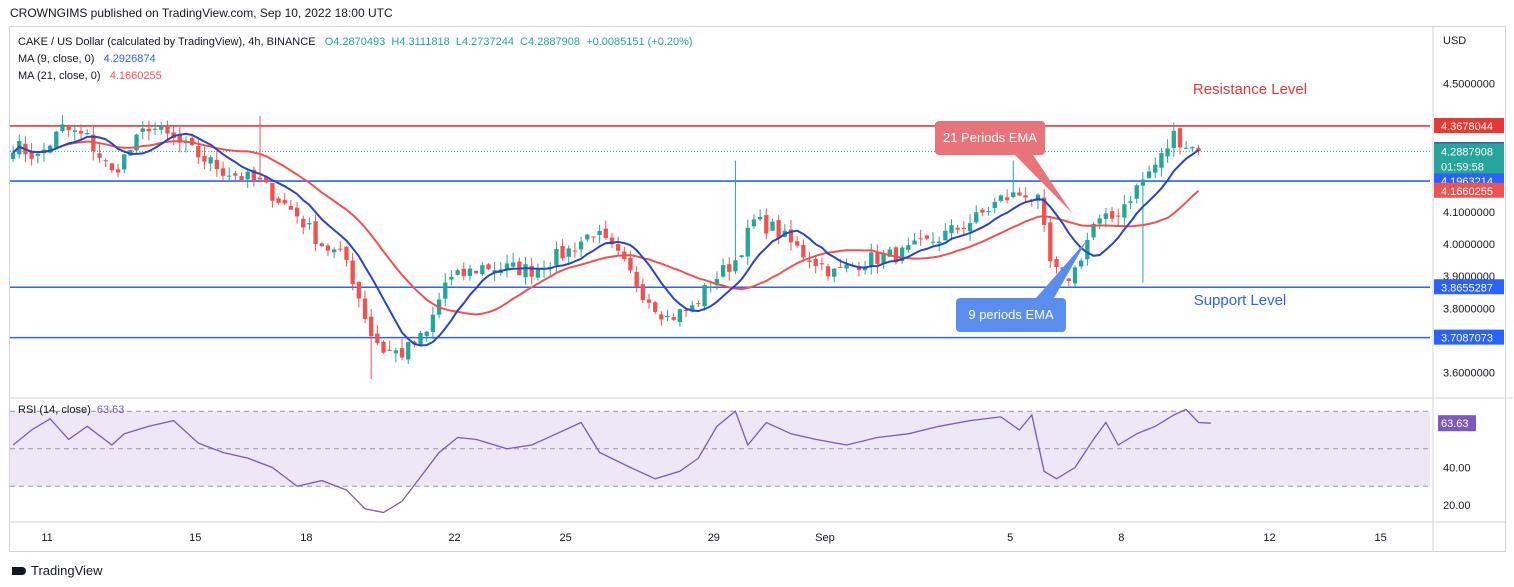 Image resolution: width=1514 pixels, height=587 pixels. I want to click on time-tick-label: 12, so click(1269, 538).